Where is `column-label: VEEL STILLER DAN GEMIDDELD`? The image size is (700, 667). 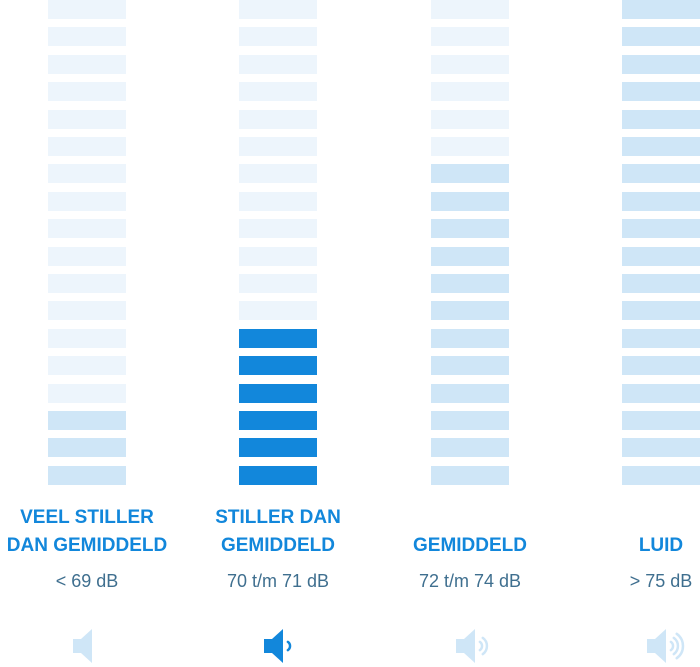 column-label: VEEL STILLER DAN GEMIDDELD is located at coordinates (87, 531).